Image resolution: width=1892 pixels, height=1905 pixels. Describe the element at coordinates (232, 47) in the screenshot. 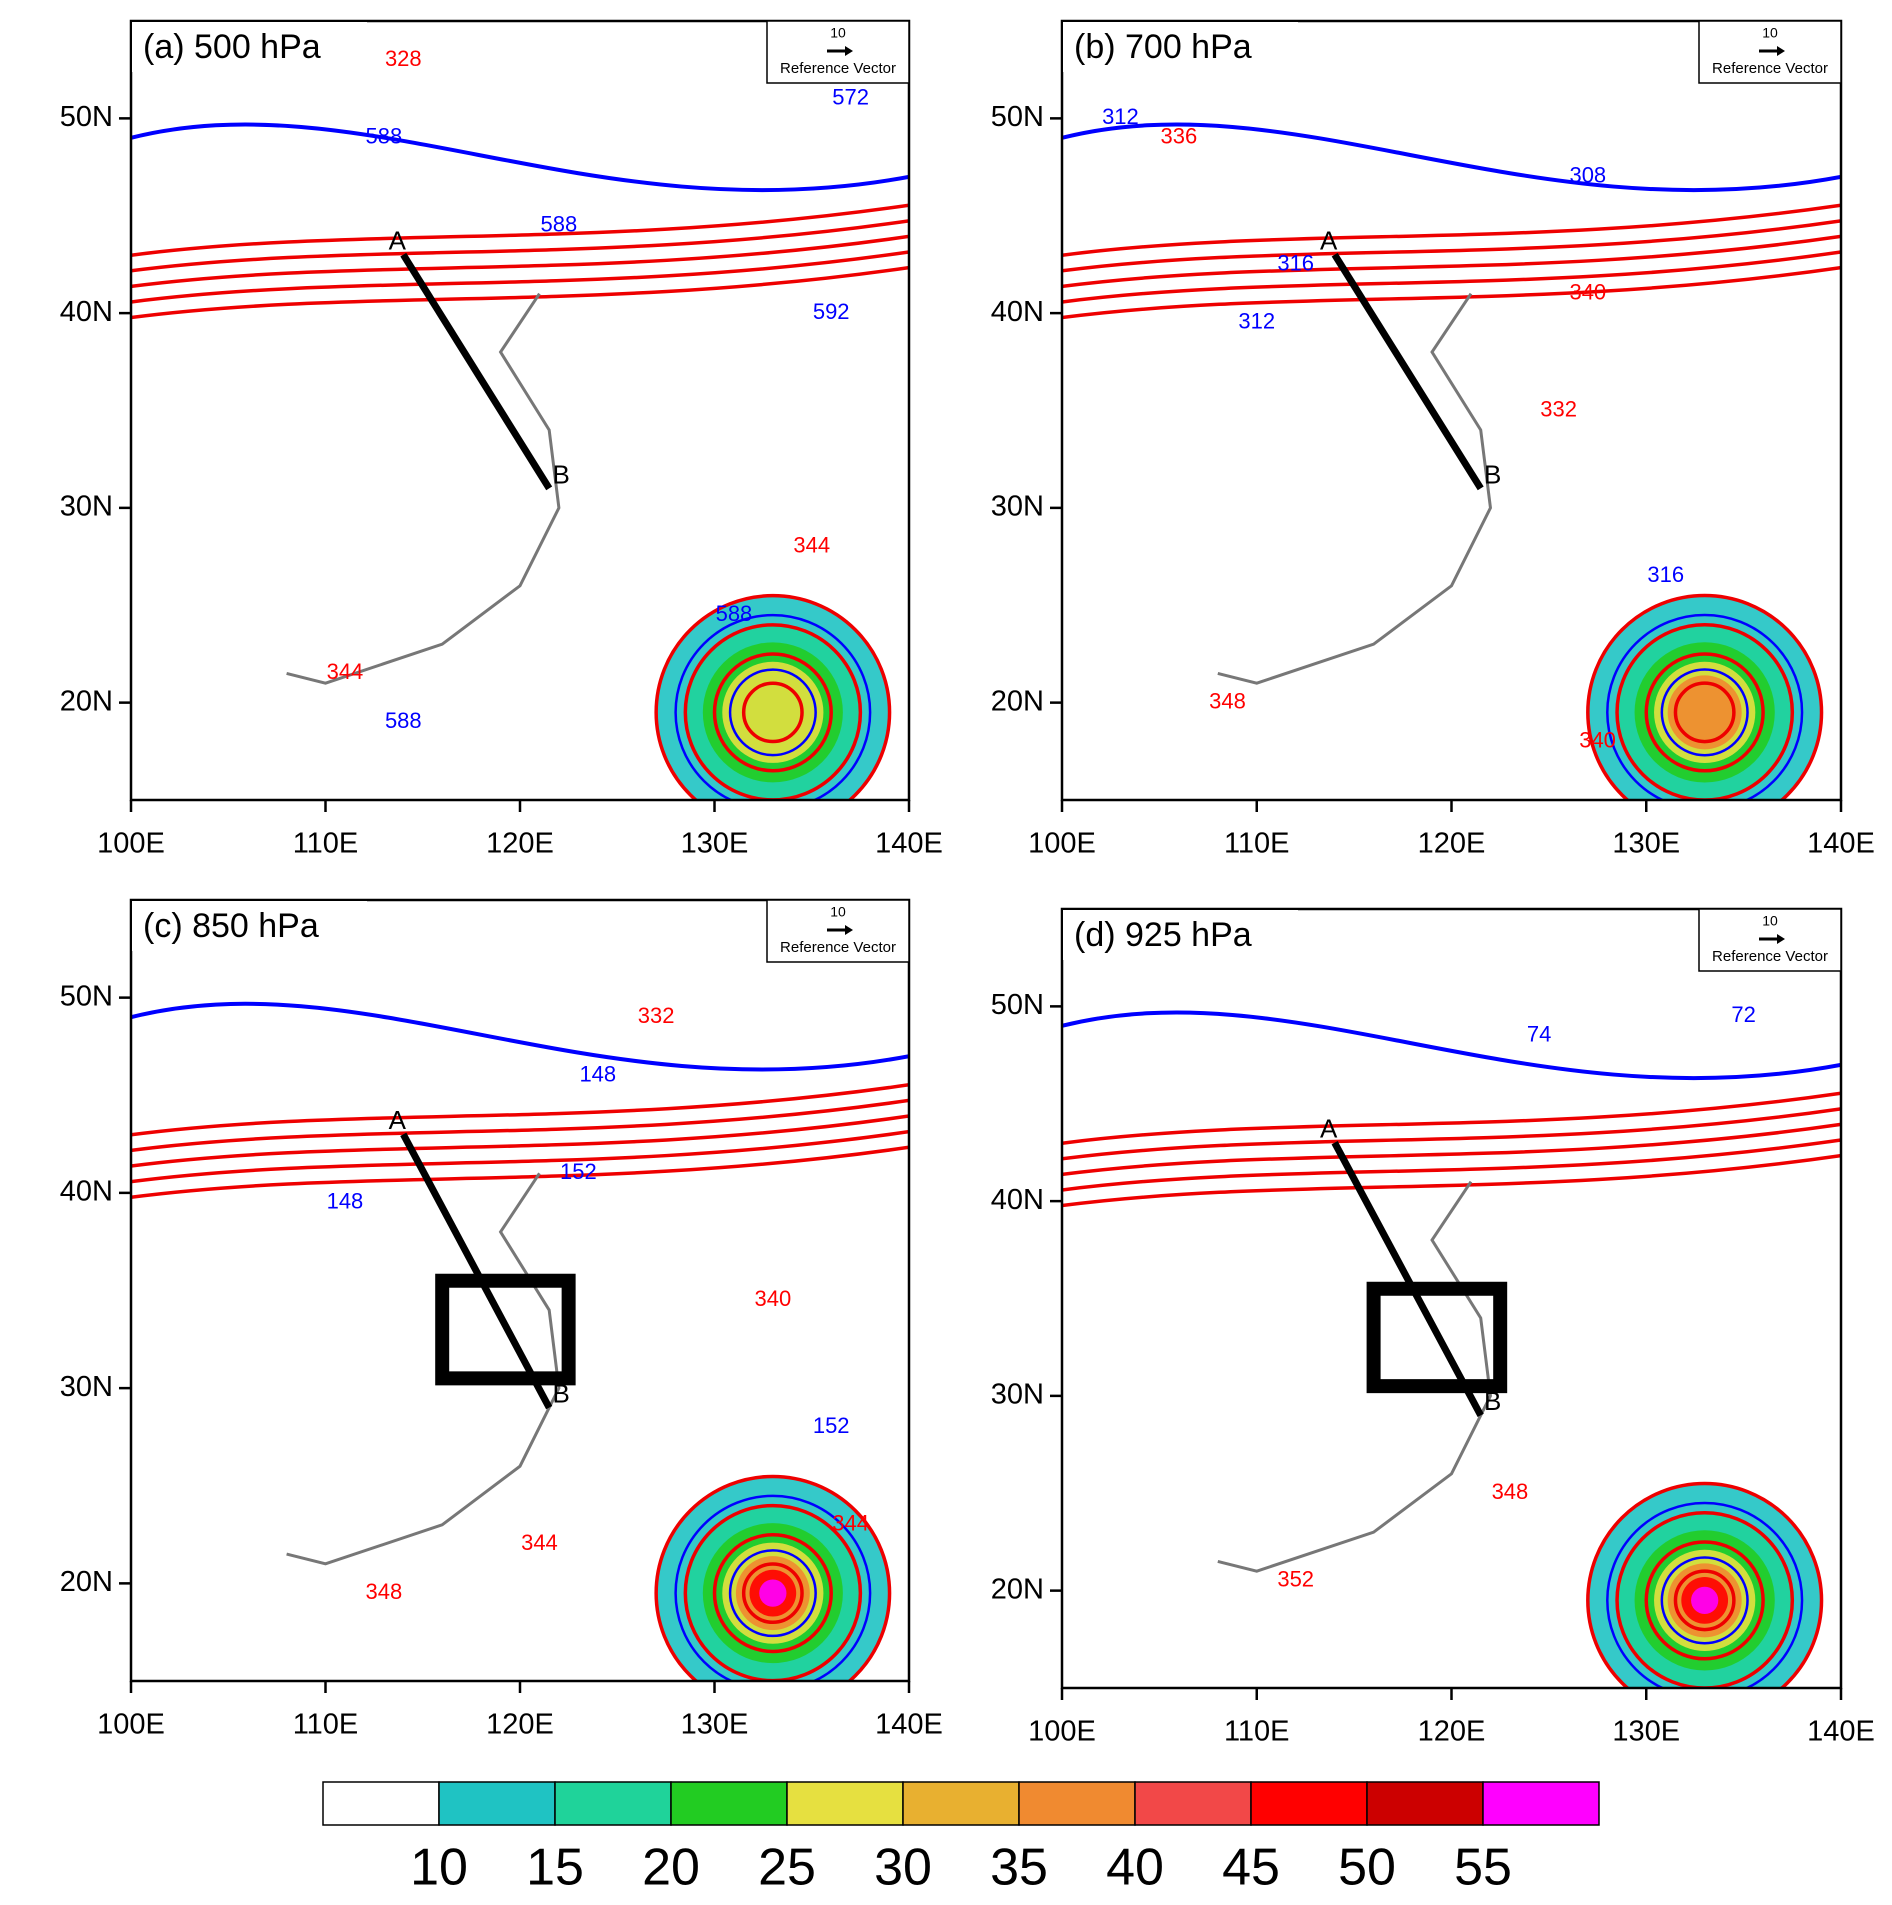

I see `panel-title: (a) 500 hPa` at that location.